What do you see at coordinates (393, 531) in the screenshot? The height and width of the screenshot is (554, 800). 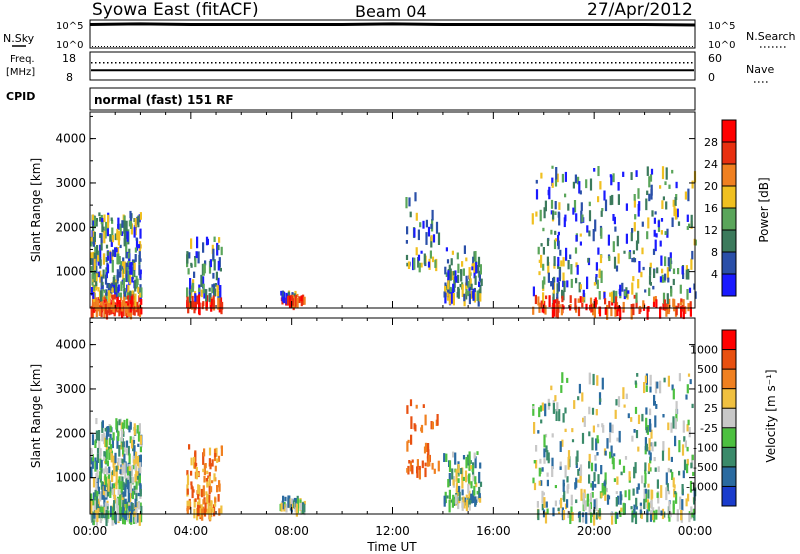 I see `time-axis-labels: 00:00 04:00 08:00 12:00 16:00 20:00 00:00` at bounding box center [393, 531].